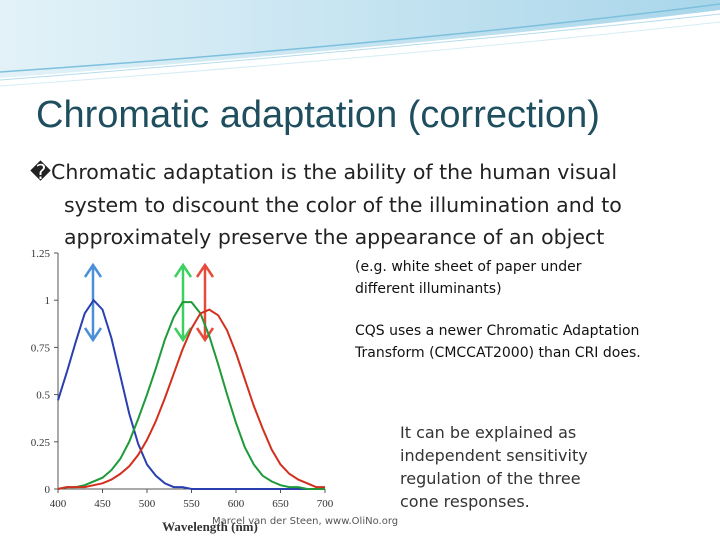 Image resolution: width=720 pixels, height=540 pixels. What do you see at coordinates (149, 302) in the screenshot?
I see `arrows` at bounding box center [149, 302].